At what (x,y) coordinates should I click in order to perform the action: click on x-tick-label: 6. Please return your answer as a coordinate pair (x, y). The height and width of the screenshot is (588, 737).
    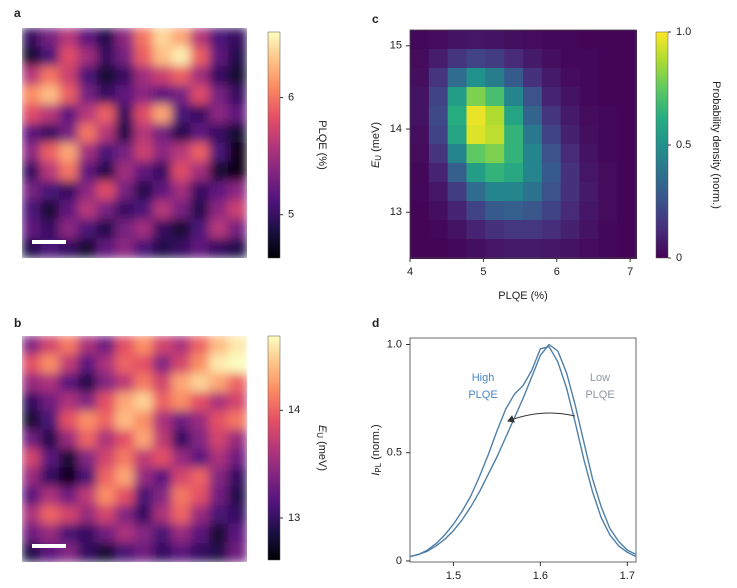
    Looking at the image, I should click on (557, 272).